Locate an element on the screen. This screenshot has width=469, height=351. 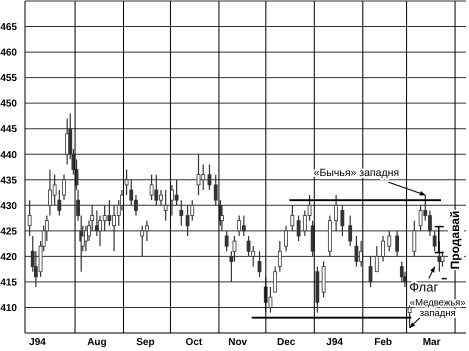
y-tick-label: 420 is located at coordinates (9, 257).